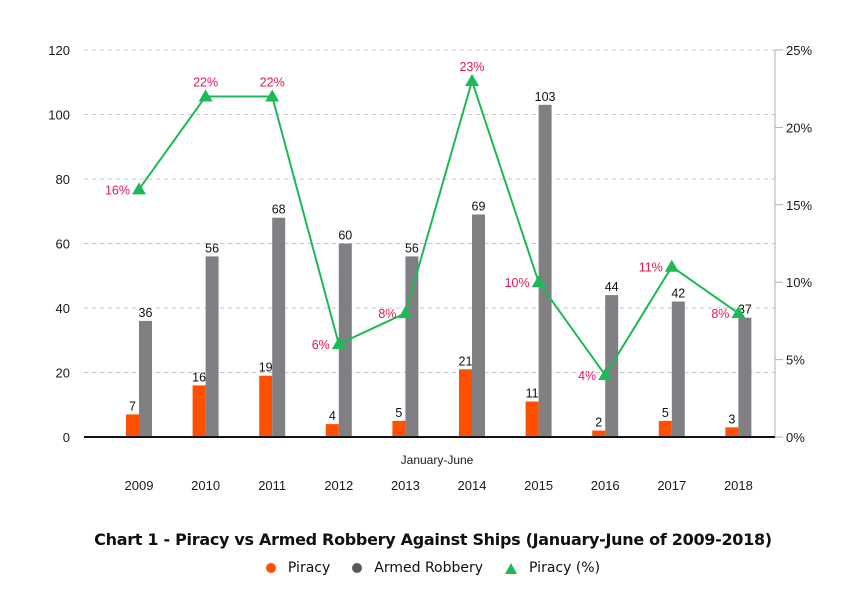  I want to click on y2-tick-label: 0%, so click(795, 437).